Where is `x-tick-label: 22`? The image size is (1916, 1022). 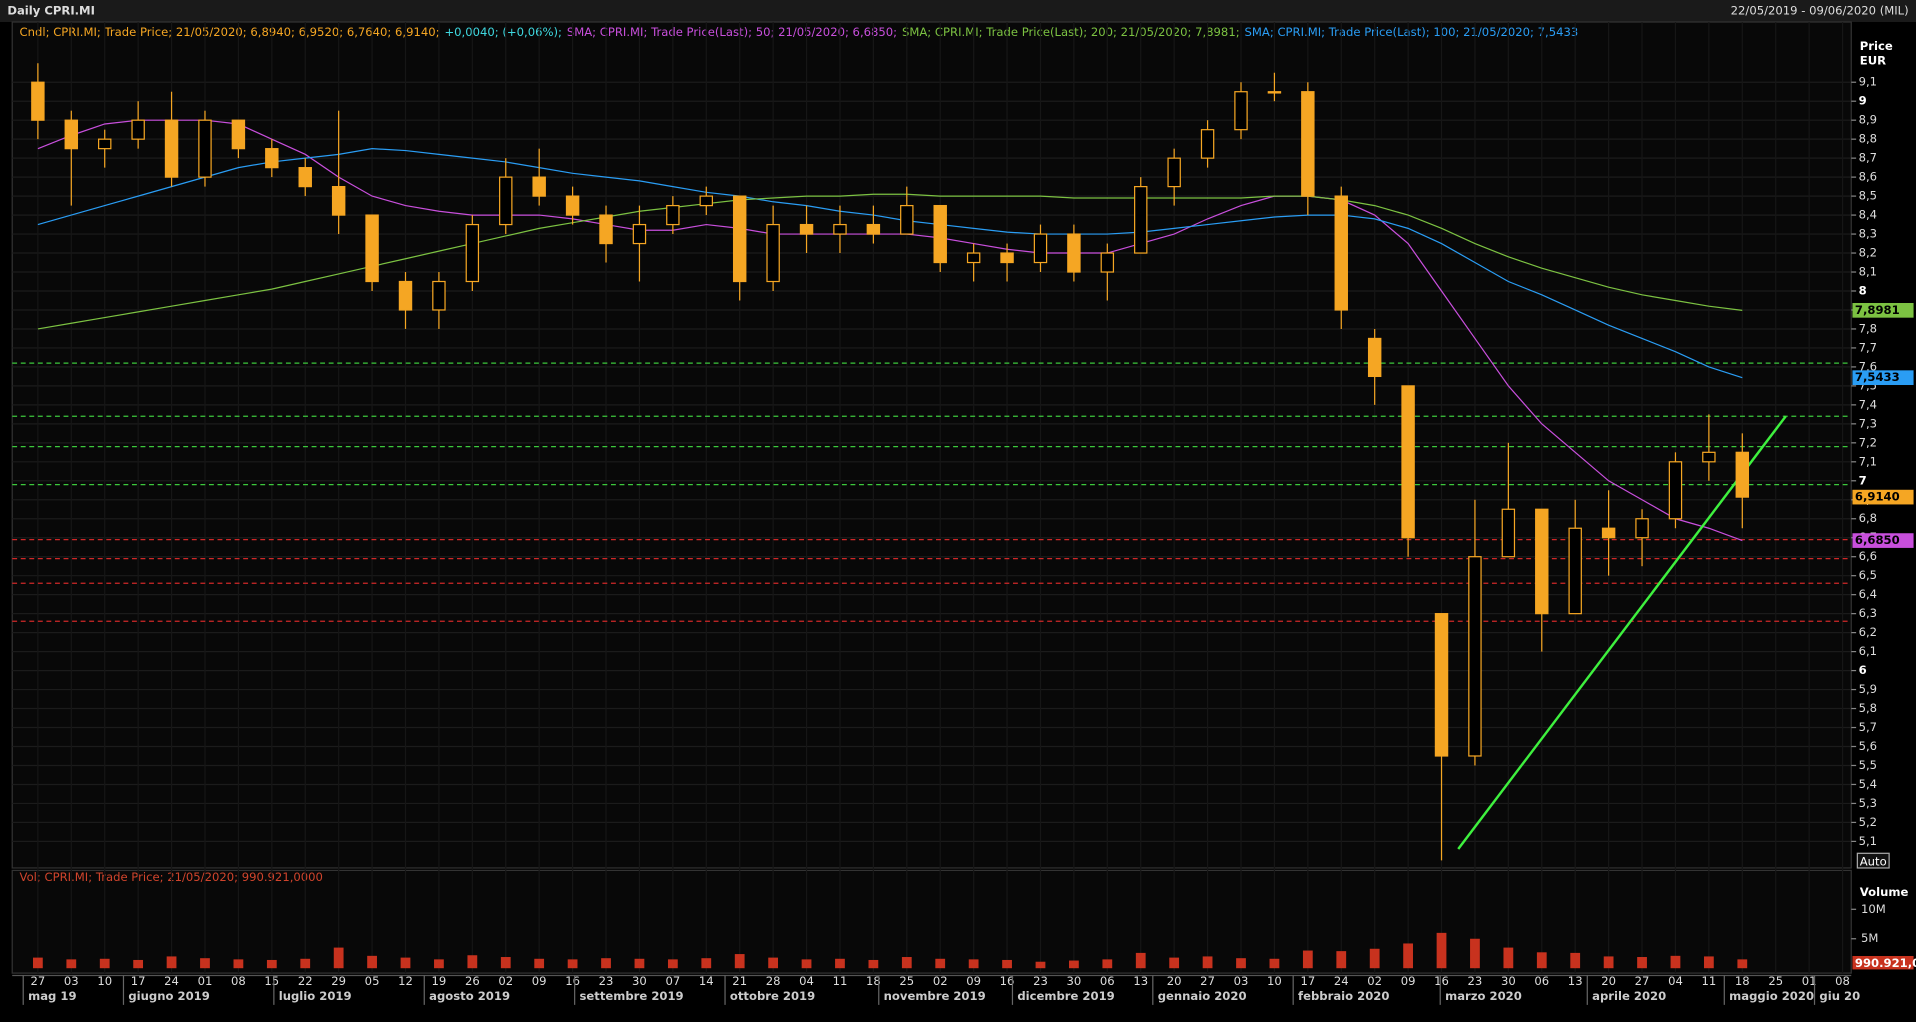 x-tick-label: 22 is located at coordinates (305, 981).